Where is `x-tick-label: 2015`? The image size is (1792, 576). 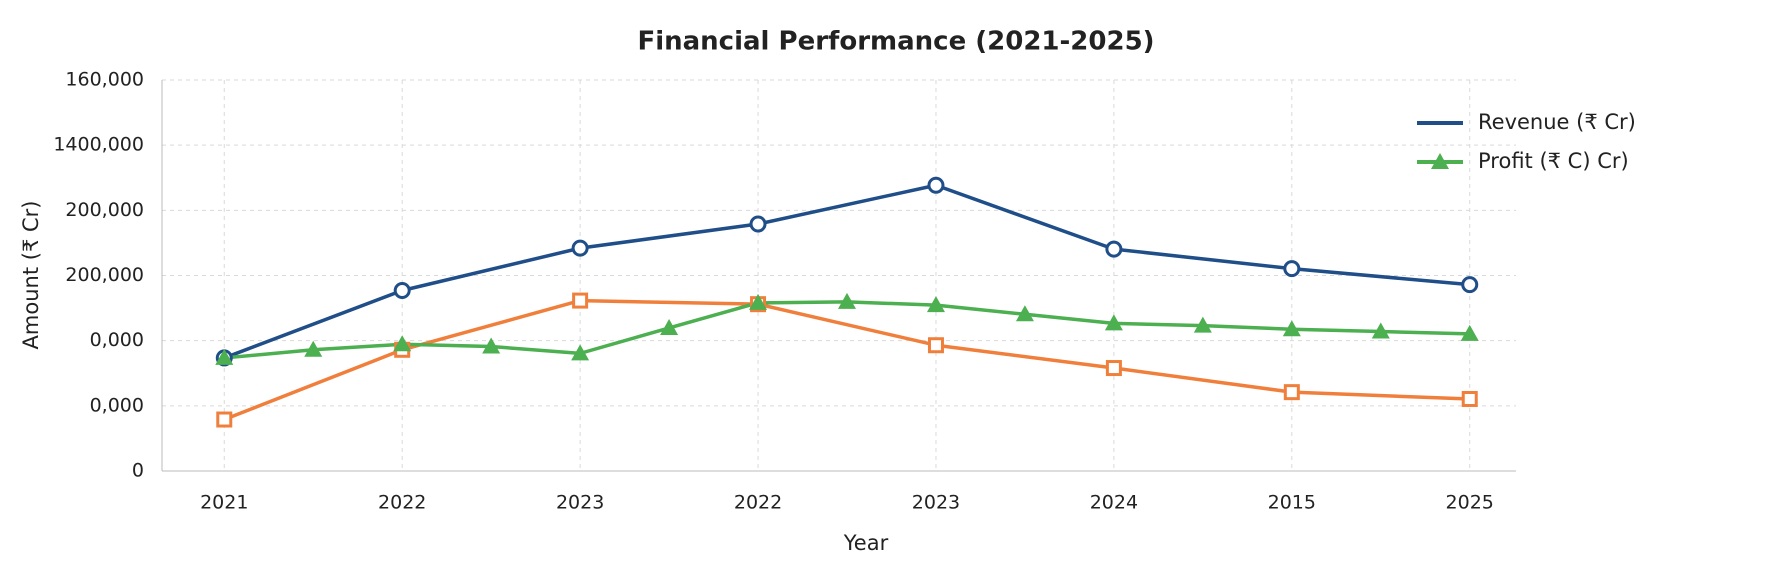 x-tick-label: 2015 is located at coordinates (1292, 503).